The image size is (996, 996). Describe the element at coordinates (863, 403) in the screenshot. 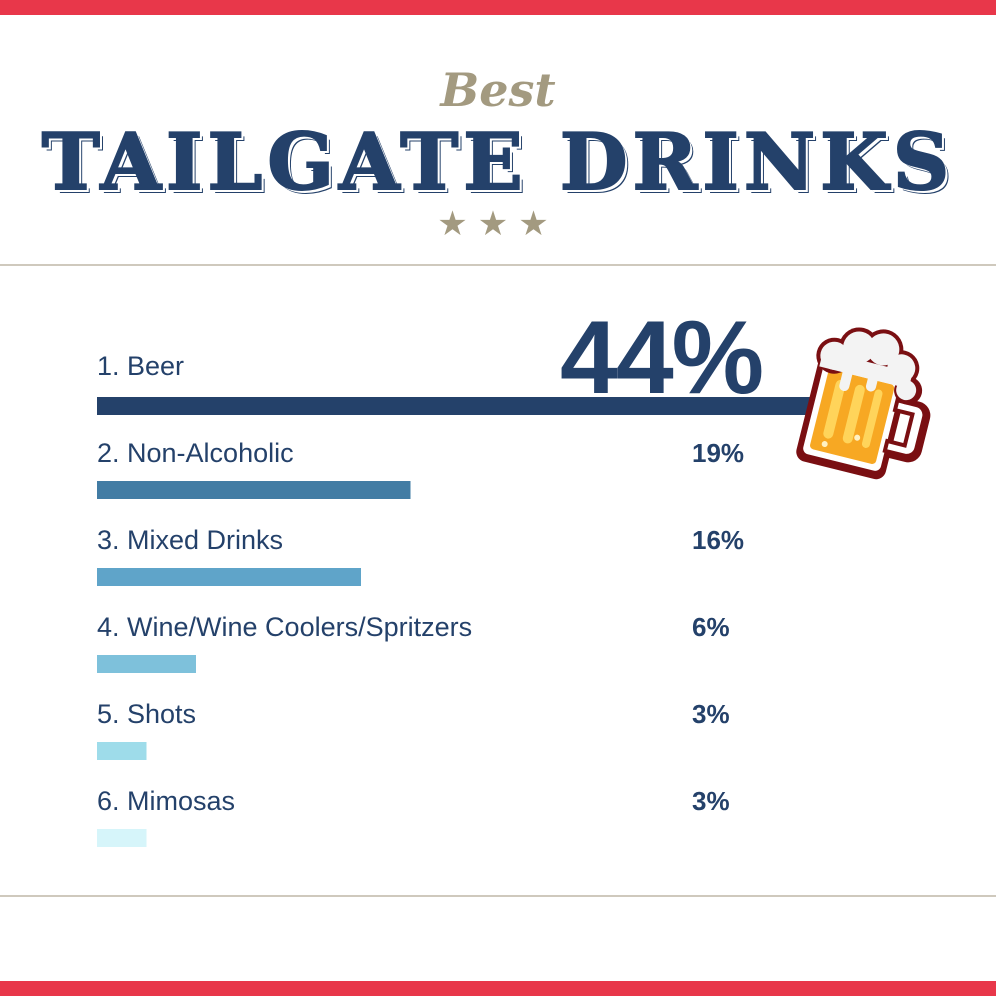

I see `beer-mug-icon` at that location.